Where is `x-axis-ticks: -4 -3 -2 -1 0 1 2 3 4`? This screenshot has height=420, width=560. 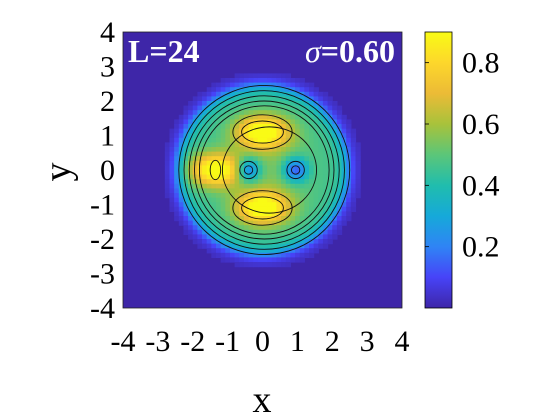
x-axis-ticks: -4 -3 -2 -1 0 1 2 3 4 is located at coordinates (260, 341).